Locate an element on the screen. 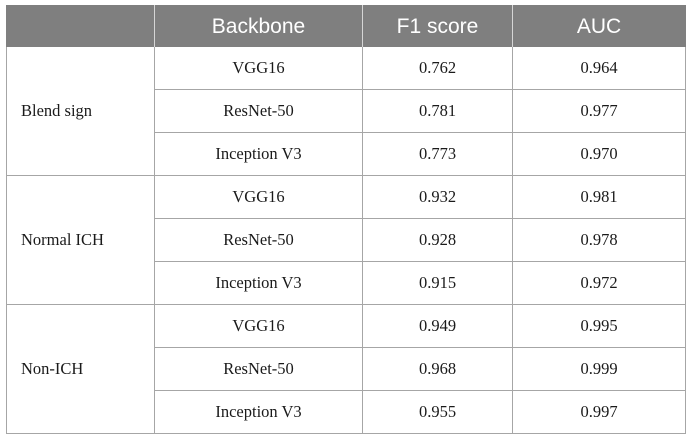  auc-cell: 0.995 is located at coordinates (599, 326).